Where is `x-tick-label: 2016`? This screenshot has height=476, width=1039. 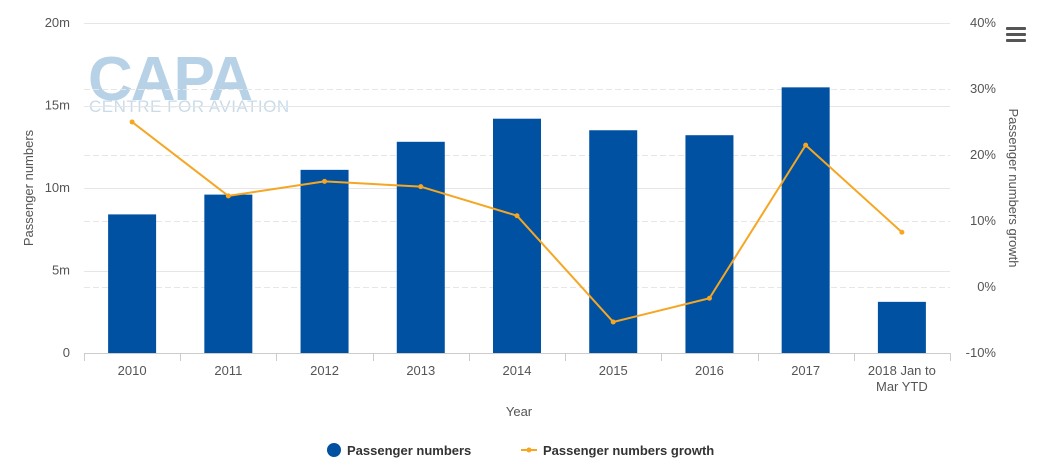
x-tick-label: 2016 is located at coordinates (709, 370).